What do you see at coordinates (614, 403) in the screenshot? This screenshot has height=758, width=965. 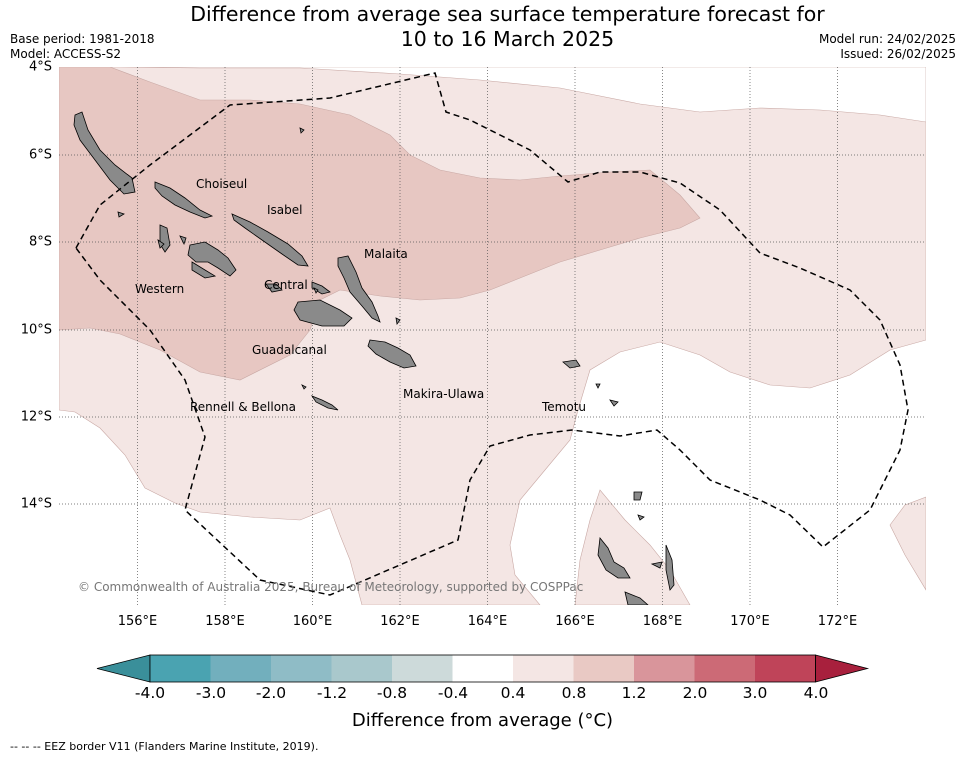 I see `vanikoro-island` at bounding box center [614, 403].